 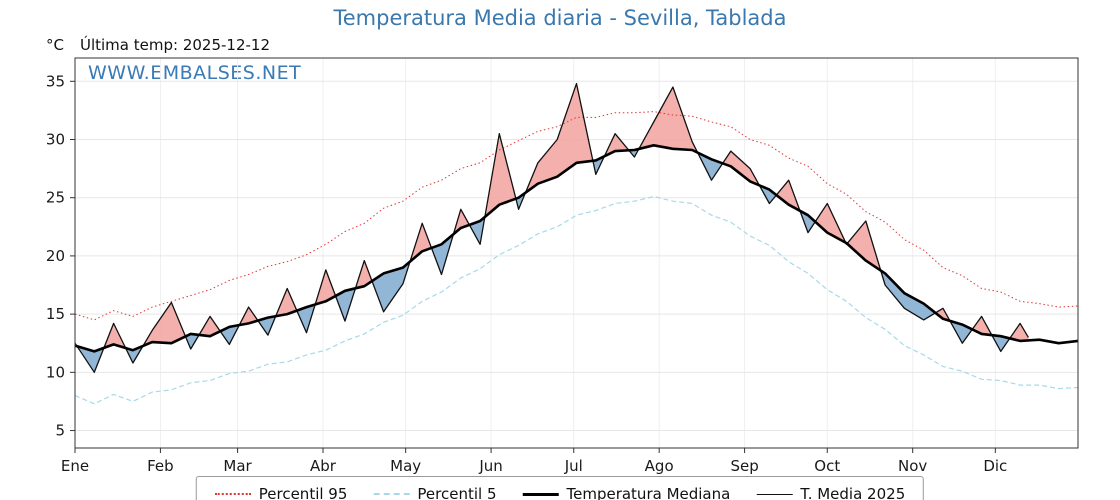 What do you see at coordinates (573, 466) in the screenshot?
I see `svg-text: Jul` at bounding box center [573, 466].